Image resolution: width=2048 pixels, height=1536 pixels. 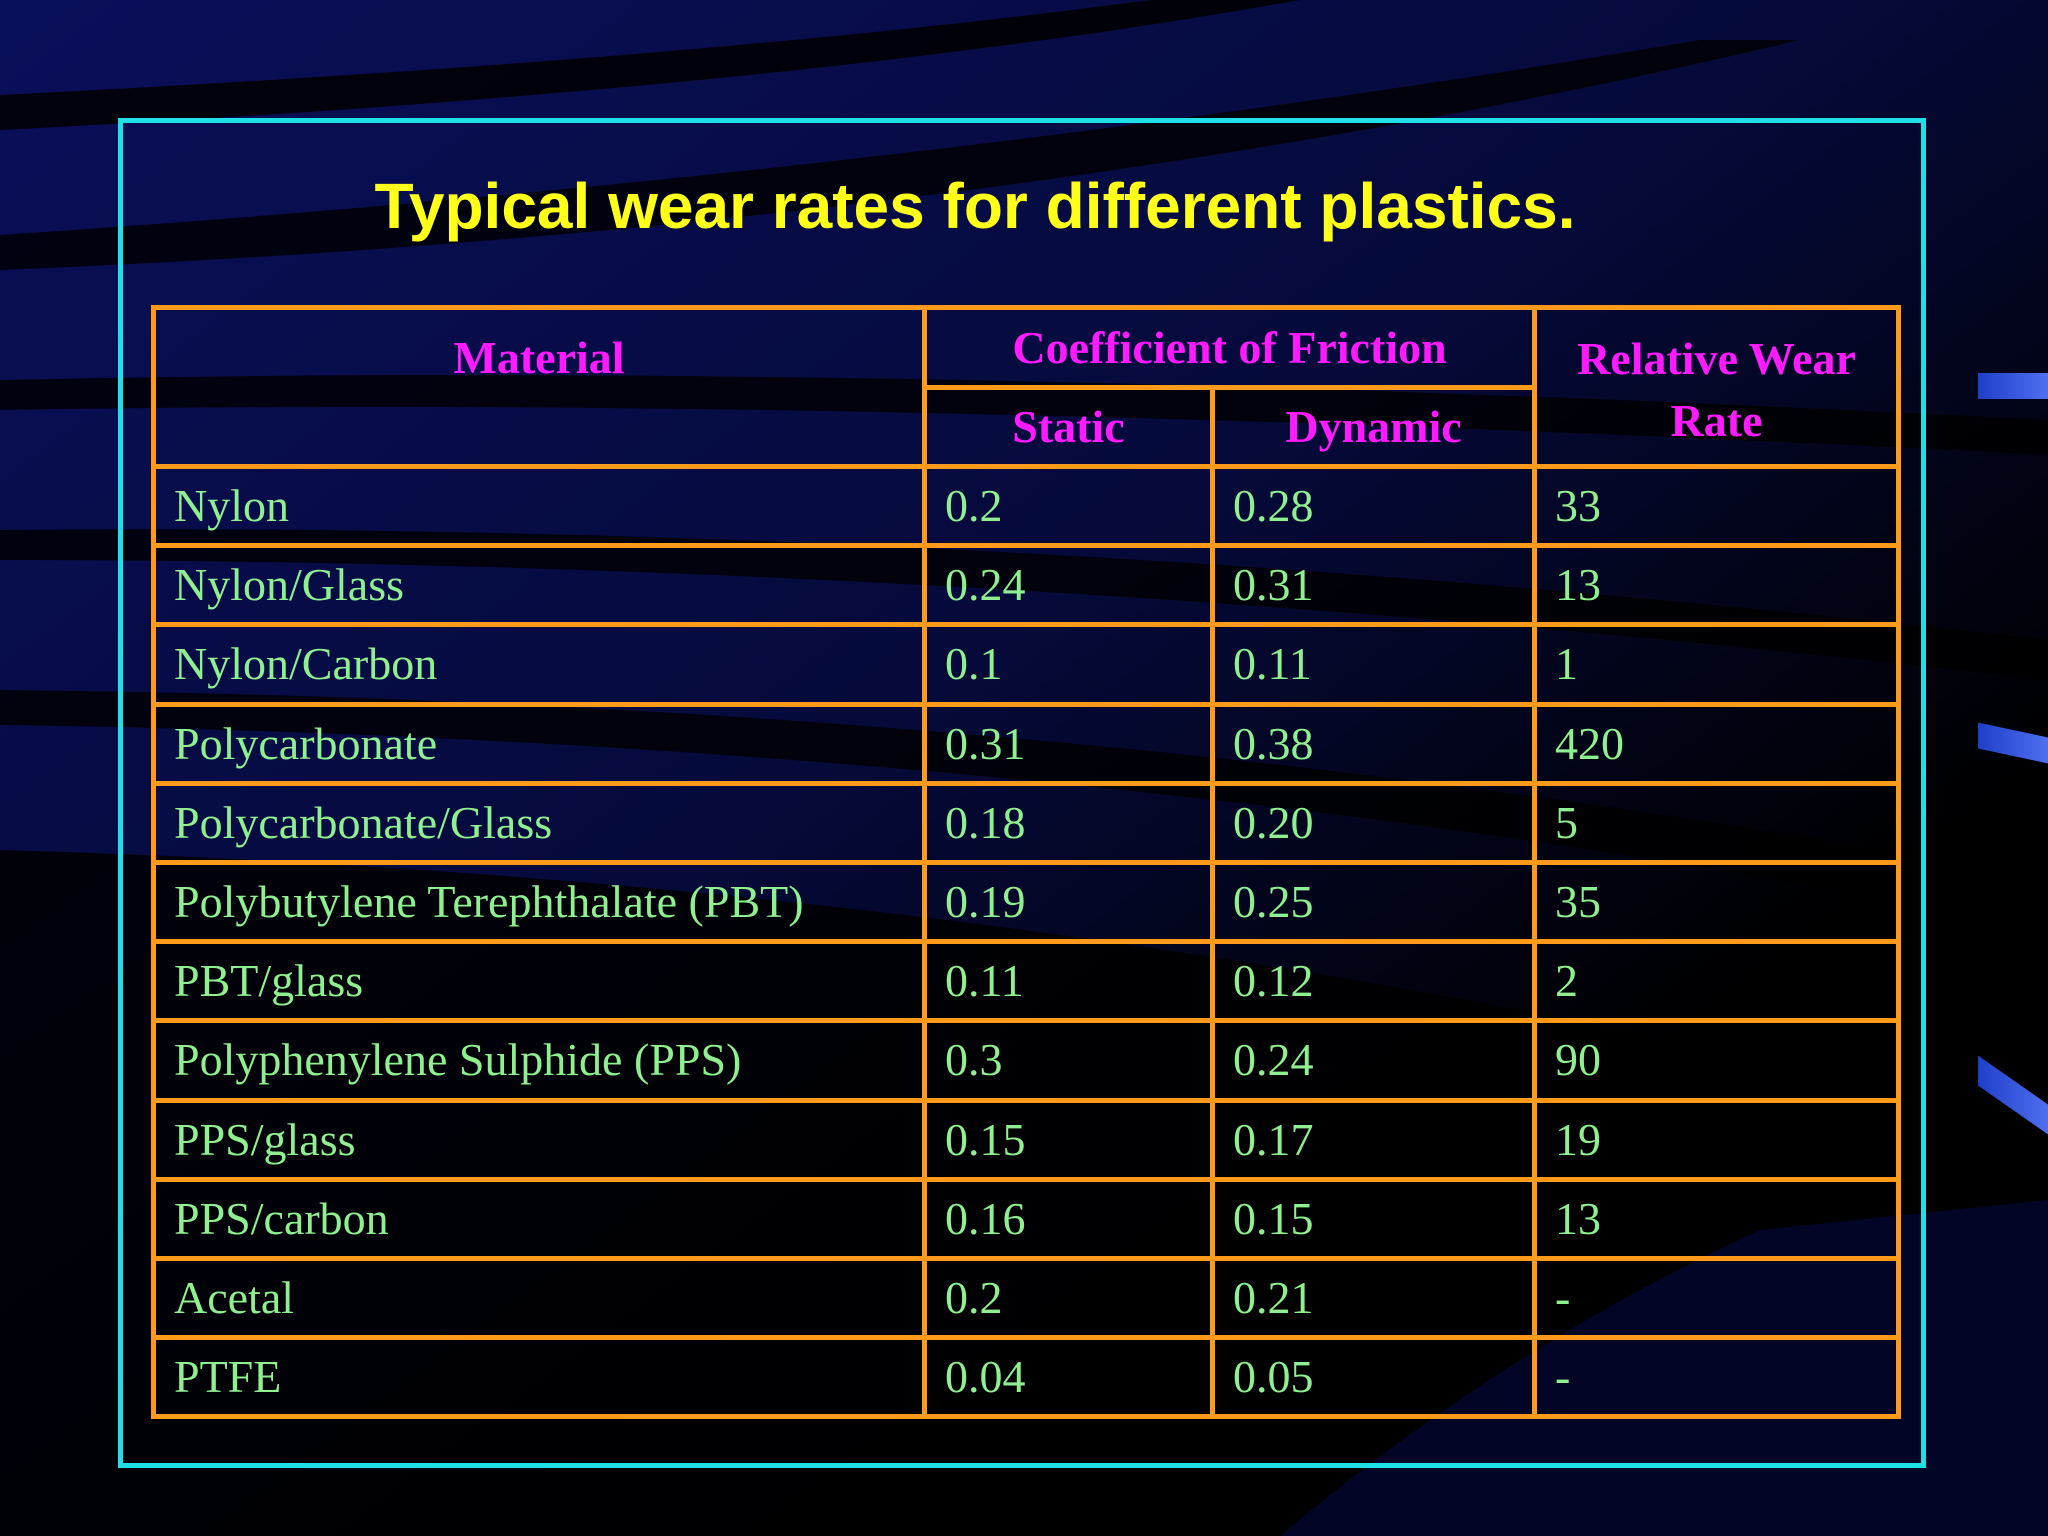 What do you see at coordinates (1068, 1218) in the screenshot?
I see `cell-static: 0.16` at bounding box center [1068, 1218].